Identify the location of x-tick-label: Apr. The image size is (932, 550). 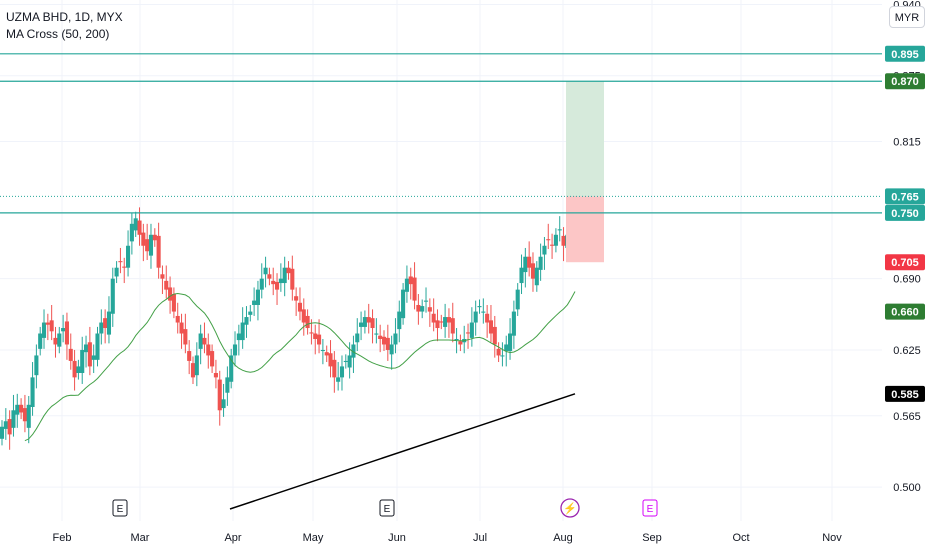
(232, 538).